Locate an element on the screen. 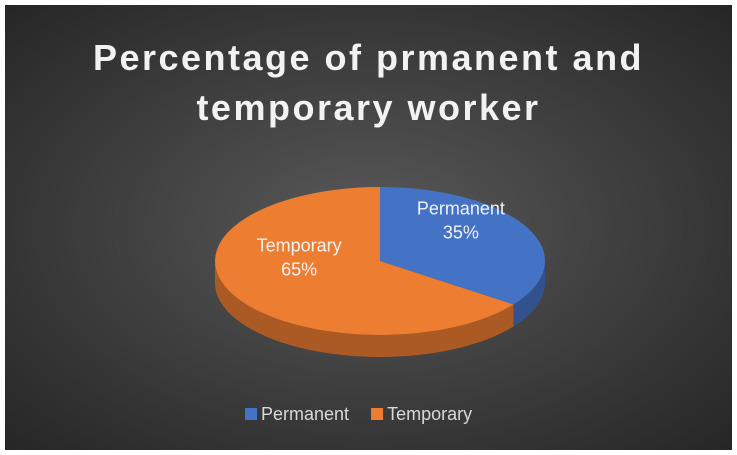 This screenshot has height=455, width=737. legend-label: Temporary is located at coordinates (429, 414).